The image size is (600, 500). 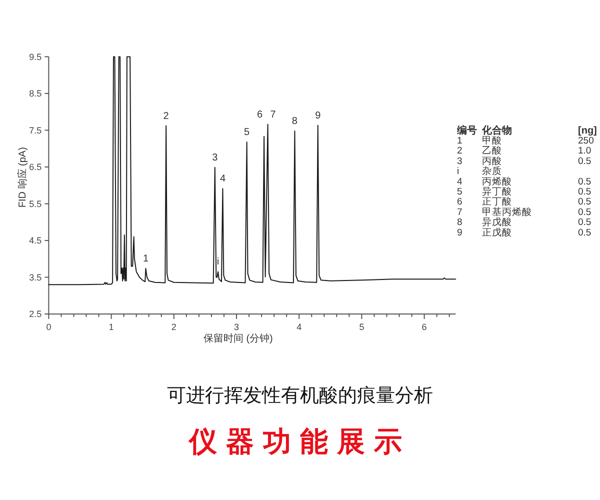 I want to click on x-tick-label: 4, so click(x=299, y=327).